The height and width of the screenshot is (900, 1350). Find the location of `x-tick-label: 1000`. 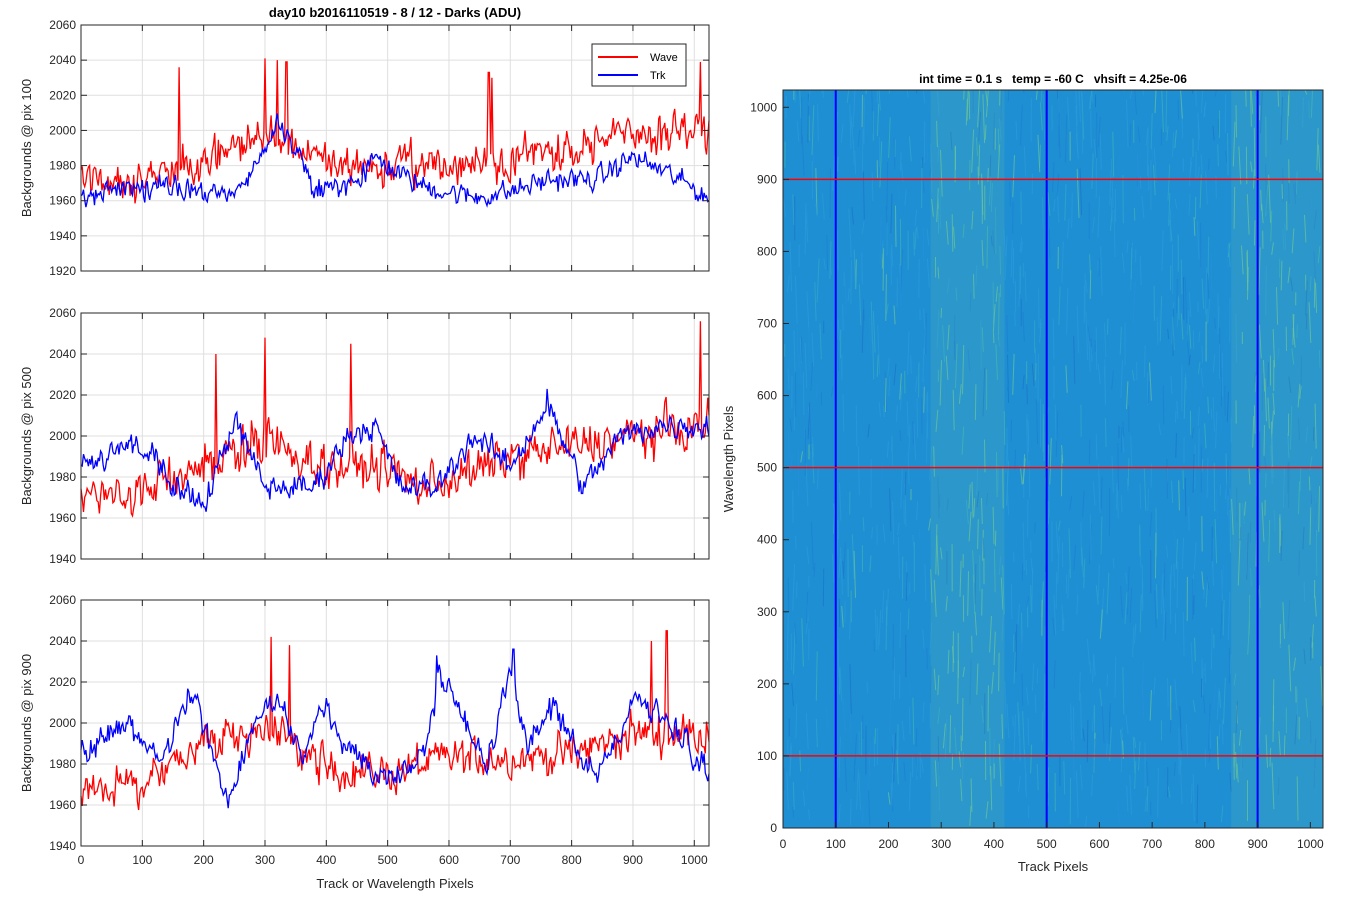

x-tick-label: 1000 is located at coordinates (694, 860).